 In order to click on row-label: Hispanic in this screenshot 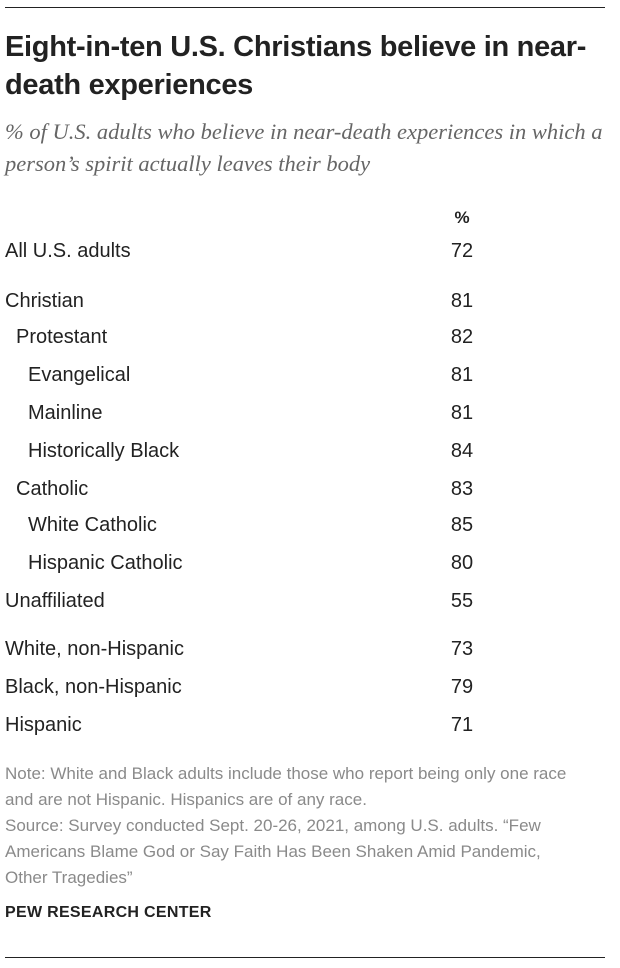, I will do `click(43, 725)`.